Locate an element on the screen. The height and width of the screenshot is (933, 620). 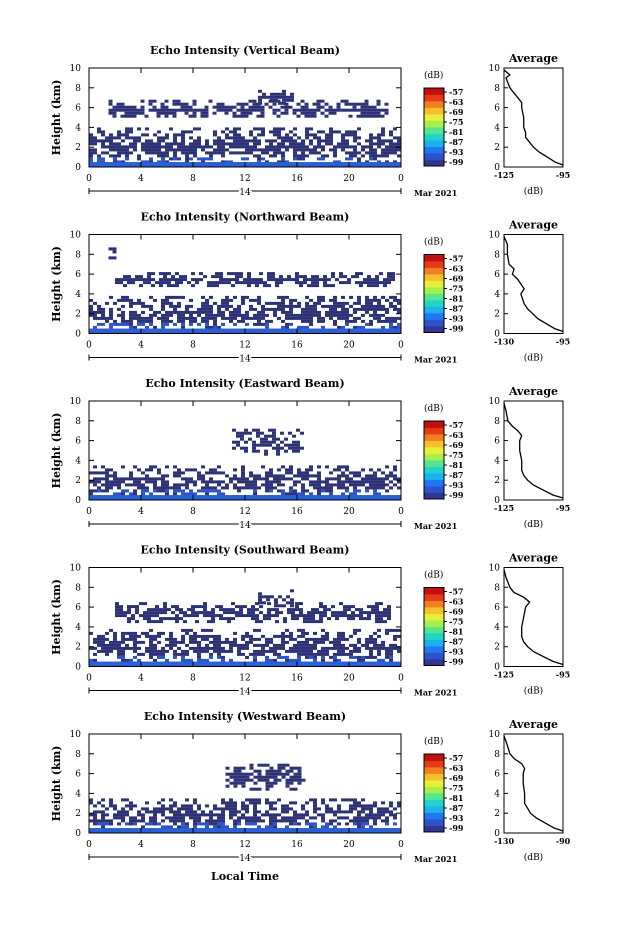
colorbar-tick-label: -81 is located at coordinates (456, 632).